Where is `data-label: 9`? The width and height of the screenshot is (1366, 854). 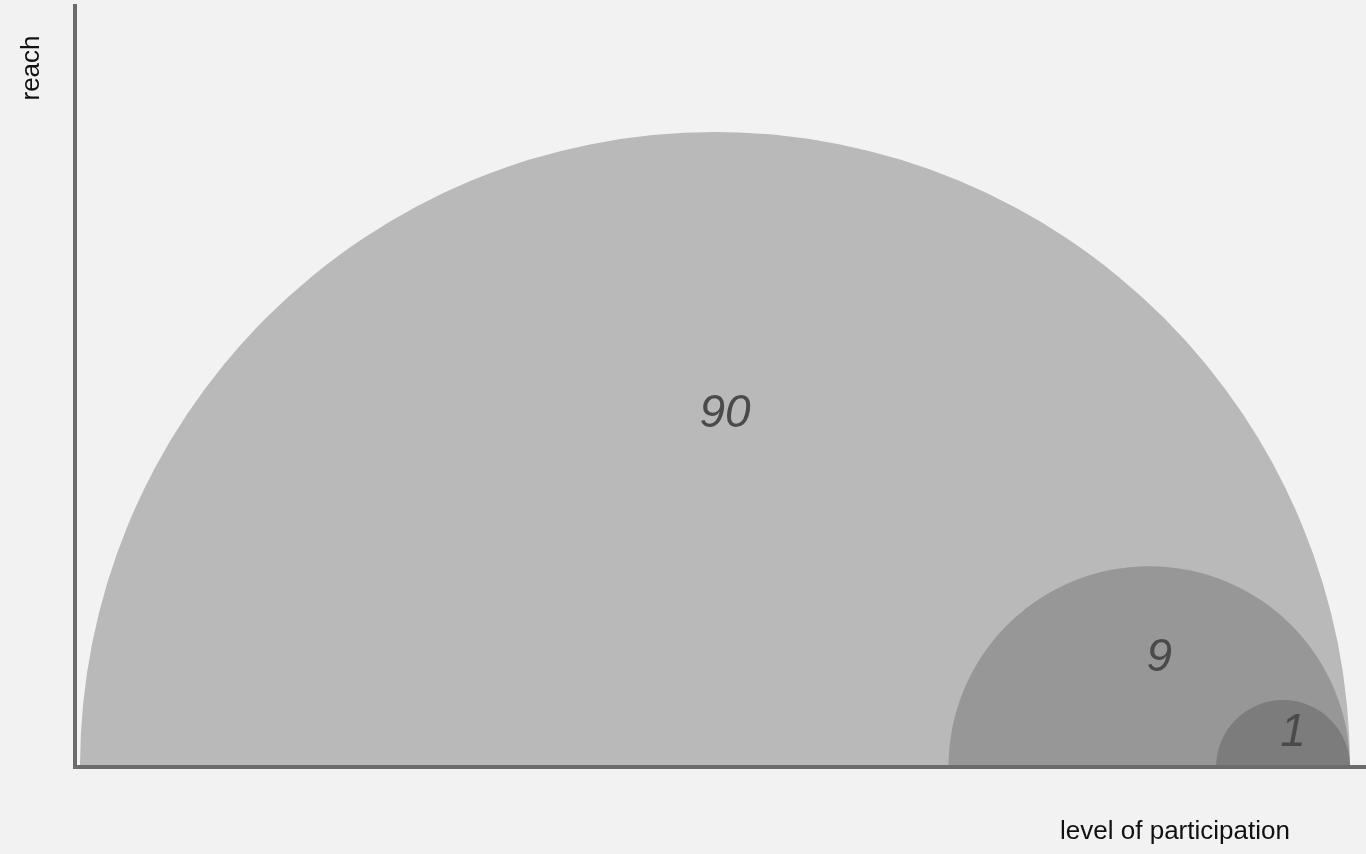
data-label: 9 is located at coordinates (1159, 654).